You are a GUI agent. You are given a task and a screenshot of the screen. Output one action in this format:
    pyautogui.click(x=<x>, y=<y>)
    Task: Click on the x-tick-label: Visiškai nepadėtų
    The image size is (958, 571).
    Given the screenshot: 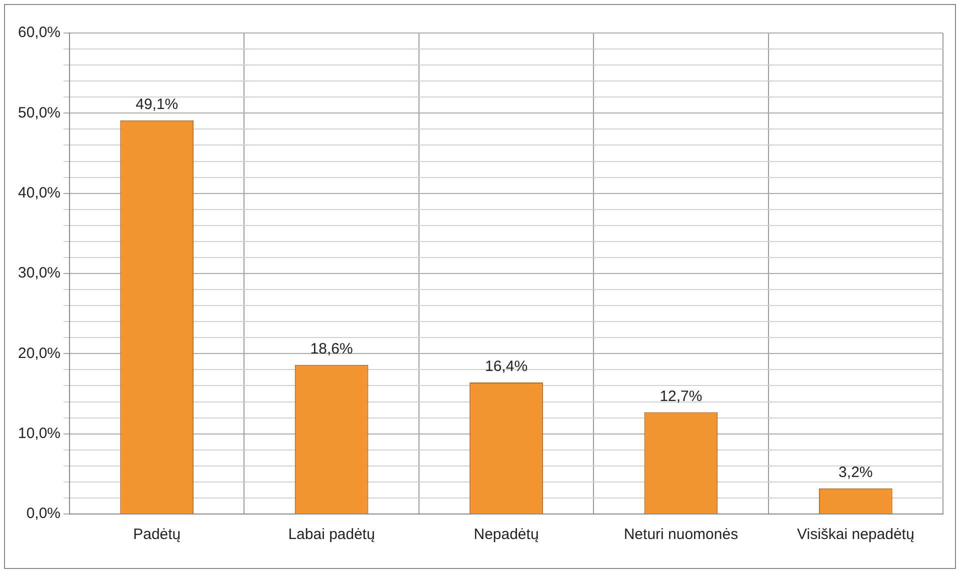 What is the action you would take?
    pyautogui.click(x=855, y=535)
    